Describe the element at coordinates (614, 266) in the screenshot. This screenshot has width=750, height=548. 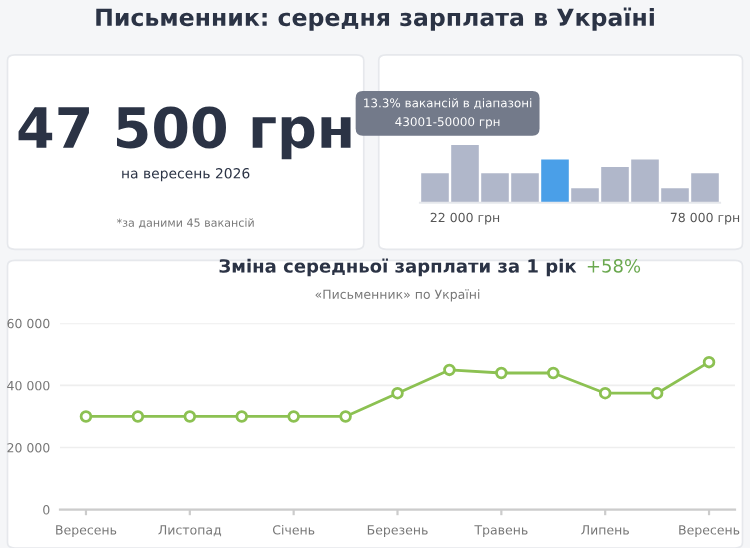
I see `text: +58%` at that location.